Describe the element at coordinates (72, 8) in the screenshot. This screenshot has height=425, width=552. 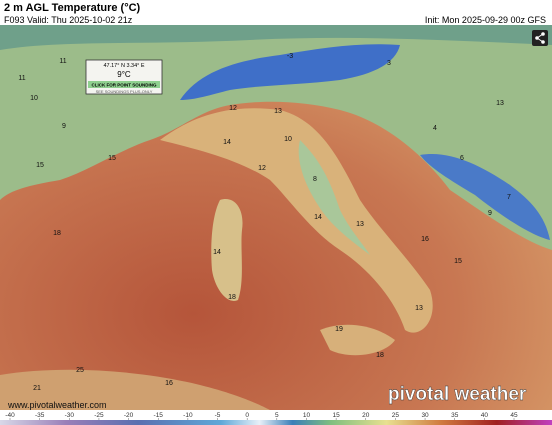
I see `map-title: 2 m AGL Temperature (°C)` at that location.